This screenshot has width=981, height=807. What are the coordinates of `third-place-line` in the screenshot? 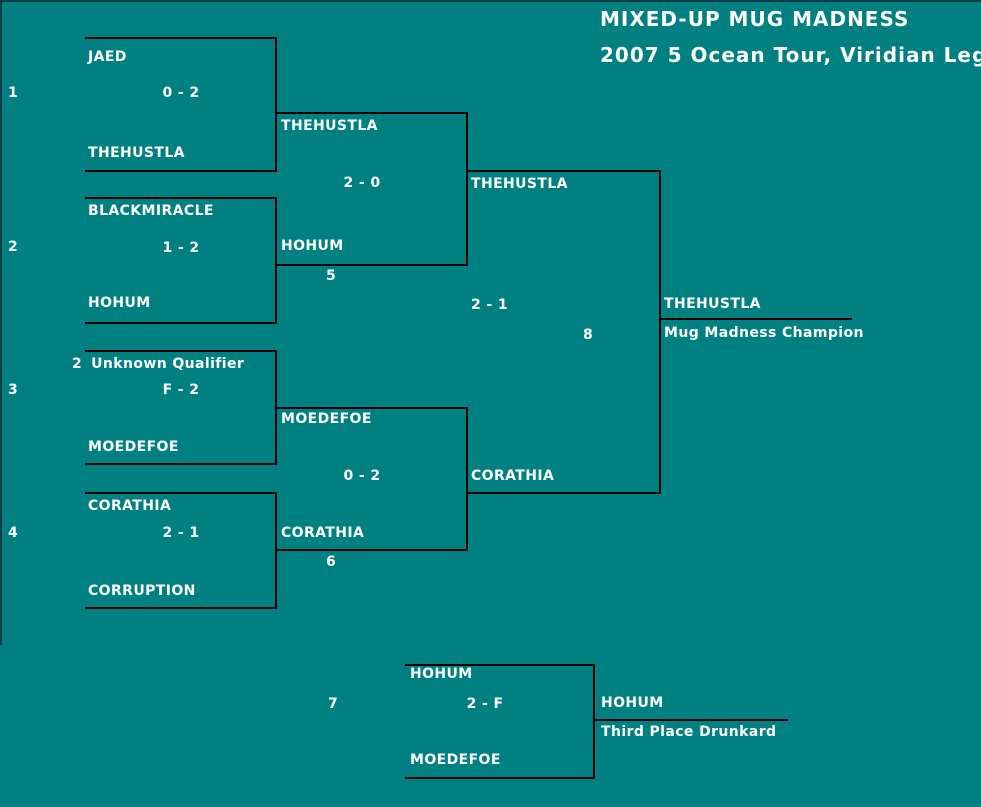 It's located at (691, 720).